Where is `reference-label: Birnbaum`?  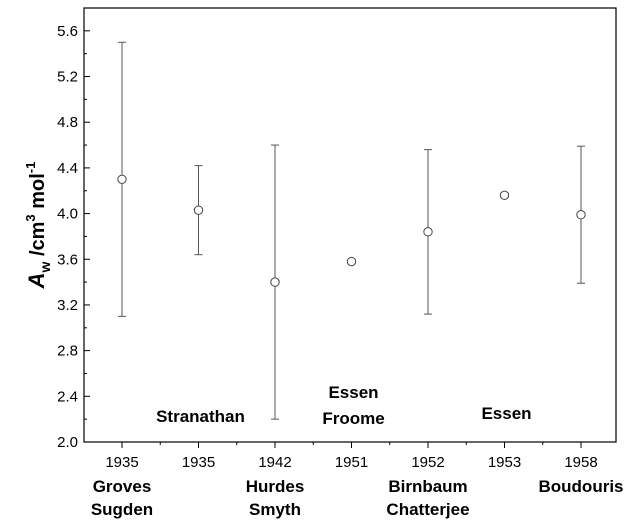
reference-label: Birnbaum is located at coordinates (427, 486).